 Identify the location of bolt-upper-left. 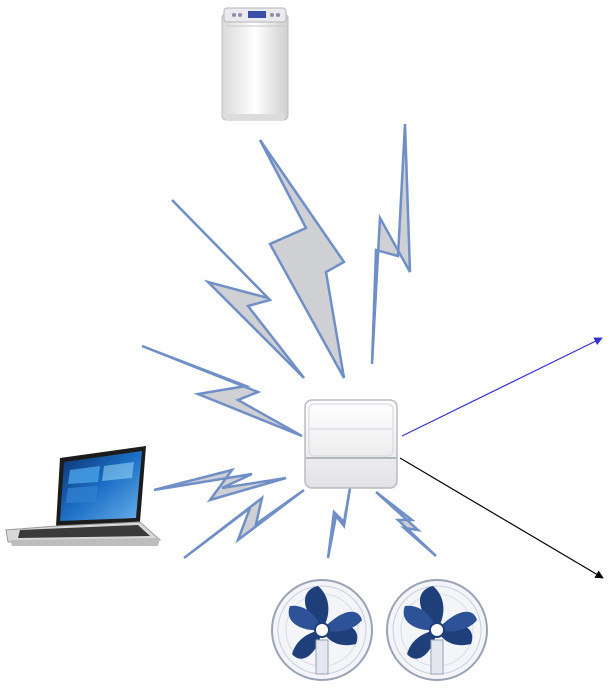
(238, 289).